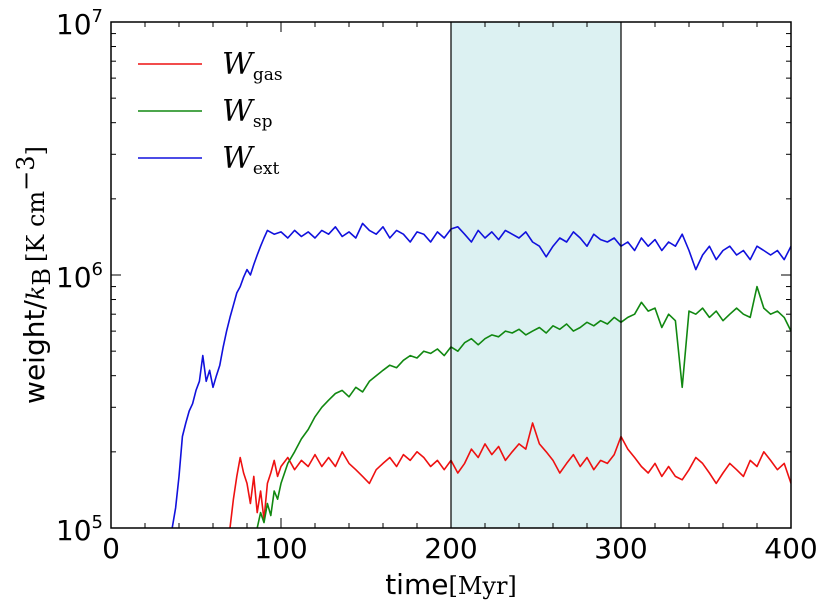  What do you see at coordinates (510, 475) in the screenshot?
I see `series-line-gas` at bounding box center [510, 475].